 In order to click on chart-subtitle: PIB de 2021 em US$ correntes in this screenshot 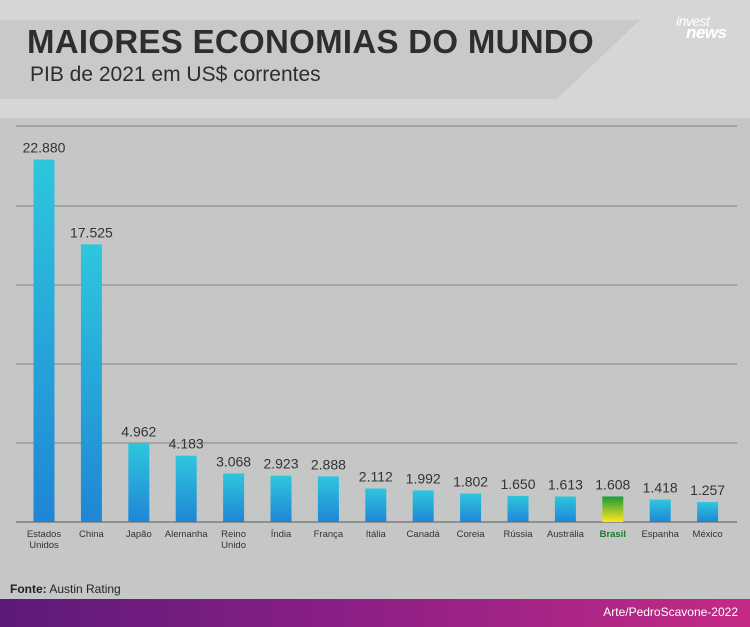, I will do `click(175, 74)`.